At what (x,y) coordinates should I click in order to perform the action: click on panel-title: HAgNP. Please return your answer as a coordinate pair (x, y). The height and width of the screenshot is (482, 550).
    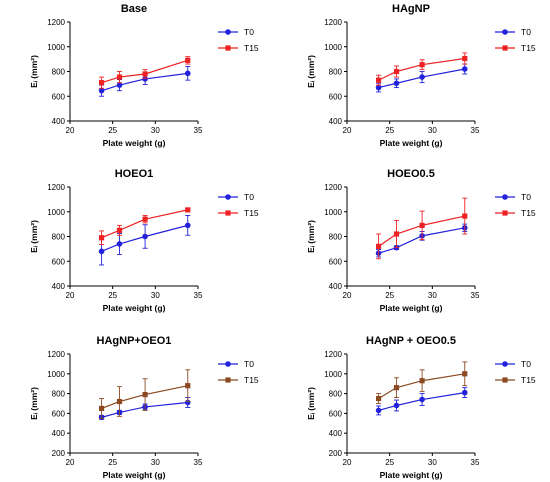
    Looking at the image, I should click on (411, 9).